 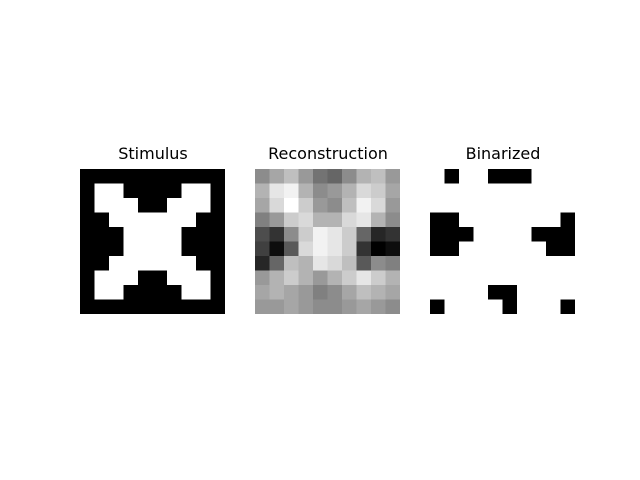 What do you see at coordinates (328, 229) in the screenshot?
I see `reconstruction-panel: Reconstruction` at bounding box center [328, 229].